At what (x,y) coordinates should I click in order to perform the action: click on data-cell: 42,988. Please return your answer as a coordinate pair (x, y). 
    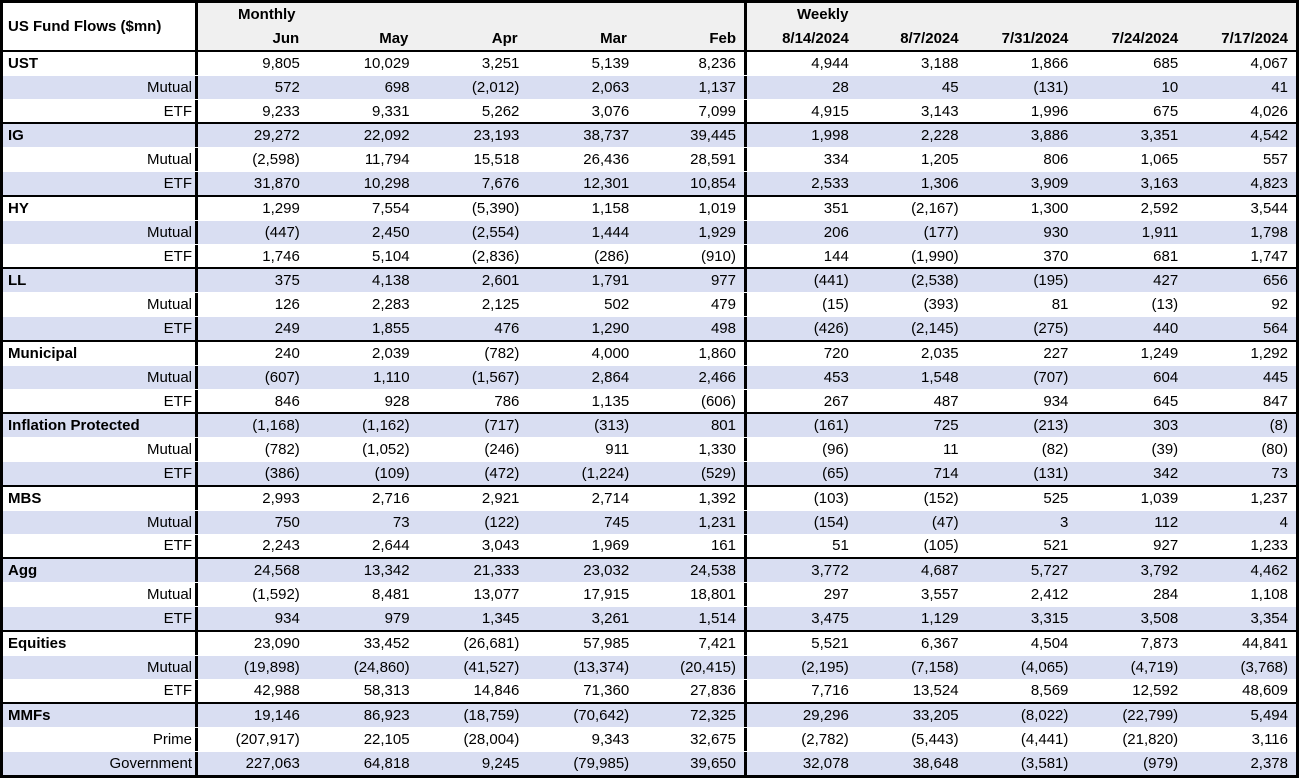
    Looking at the image, I should click on (276, 691).